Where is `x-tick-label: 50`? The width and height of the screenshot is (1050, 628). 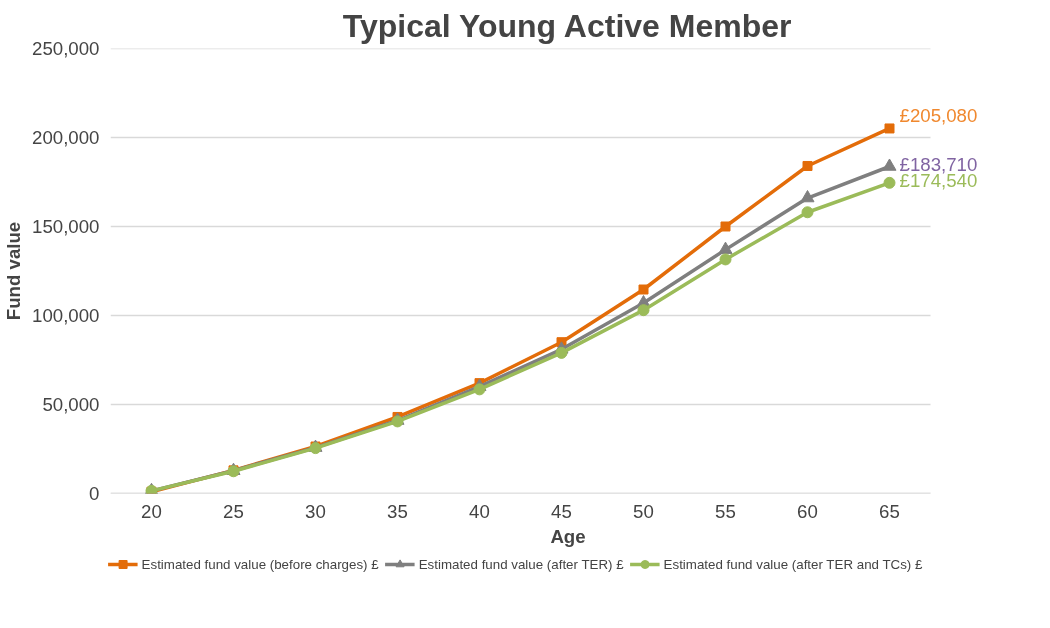 x-tick-label: 50 is located at coordinates (643, 511).